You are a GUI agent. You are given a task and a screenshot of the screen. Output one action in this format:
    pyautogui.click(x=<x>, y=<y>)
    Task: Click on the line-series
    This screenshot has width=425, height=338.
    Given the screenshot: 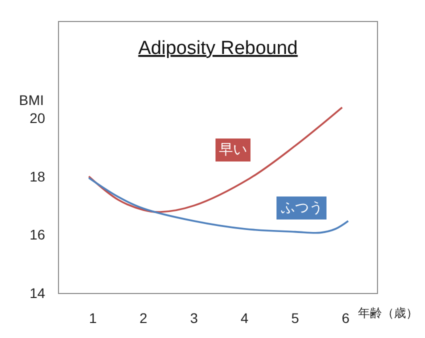 What is the action you would take?
    pyautogui.click(x=219, y=205)
    